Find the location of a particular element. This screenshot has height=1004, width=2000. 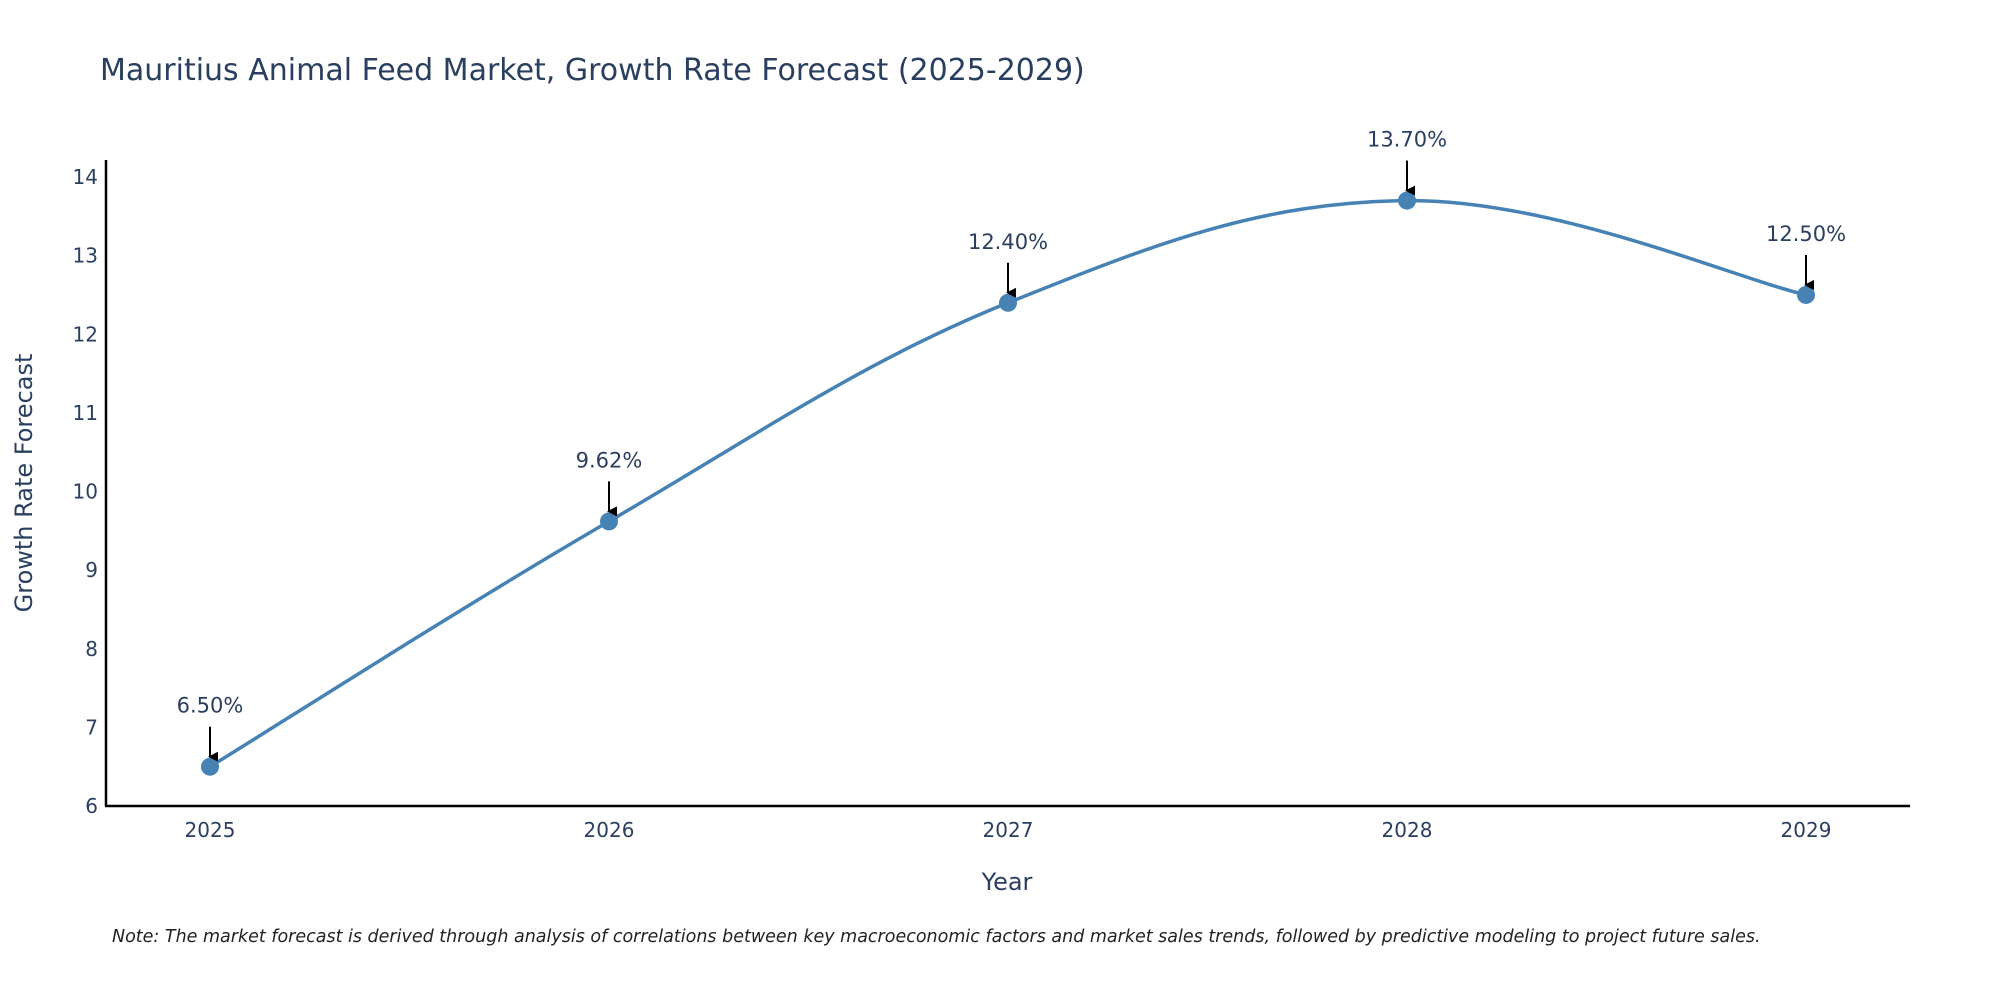

data-label: 13.70% is located at coordinates (1407, 140).